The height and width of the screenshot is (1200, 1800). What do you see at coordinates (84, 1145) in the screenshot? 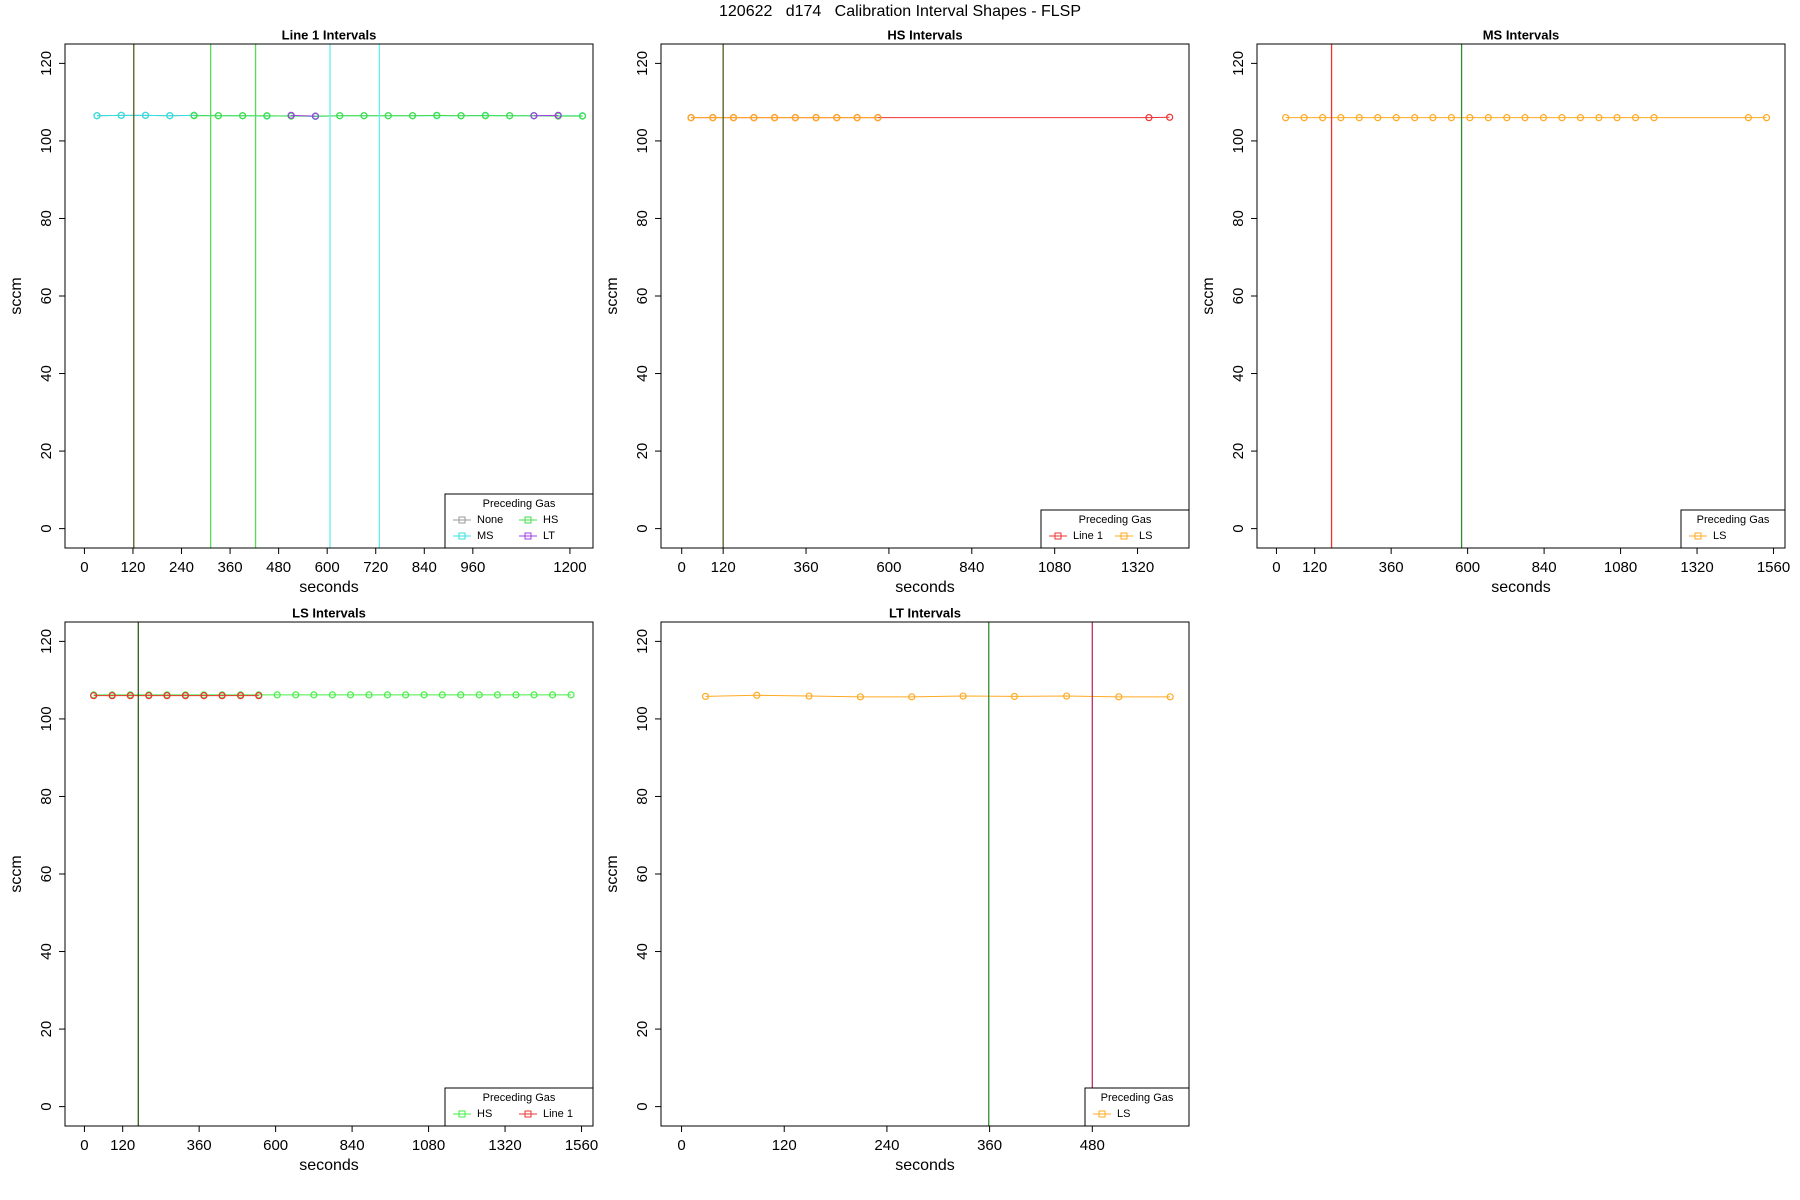
I see `x-tick-label: 0` at bounding box center [84, 1145].